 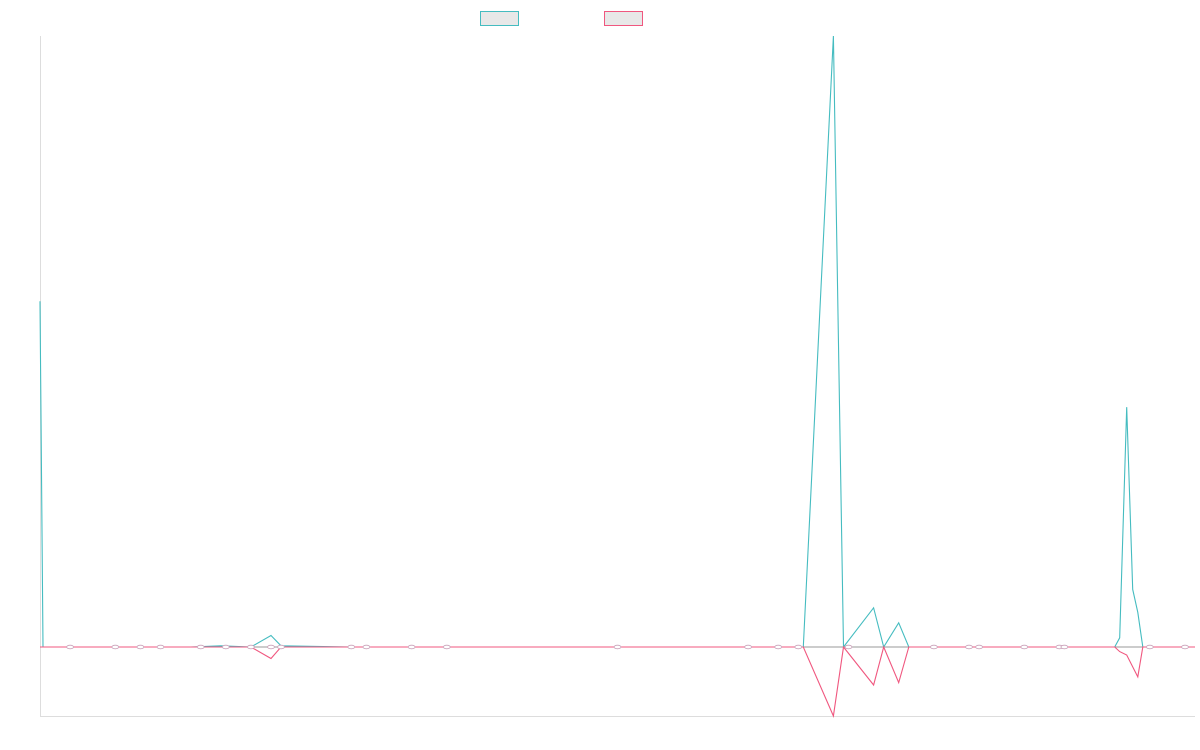 What do you see at coordinates (600, 18) in the screenshot?
I see `legend` at bounding box center [600, 18].